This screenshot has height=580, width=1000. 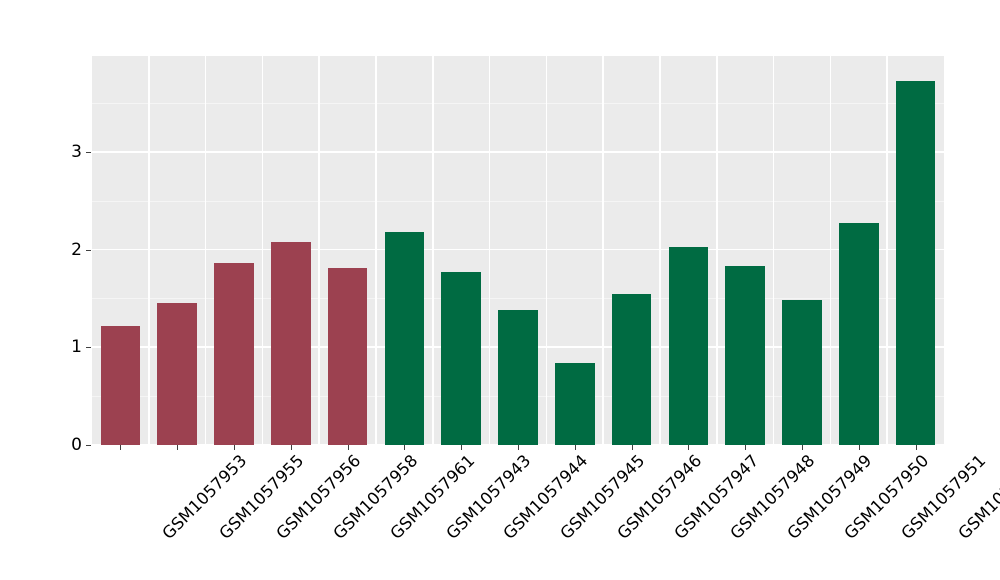 I want to click on y-axis-tick-label: 0, so click(x=76, y=445).